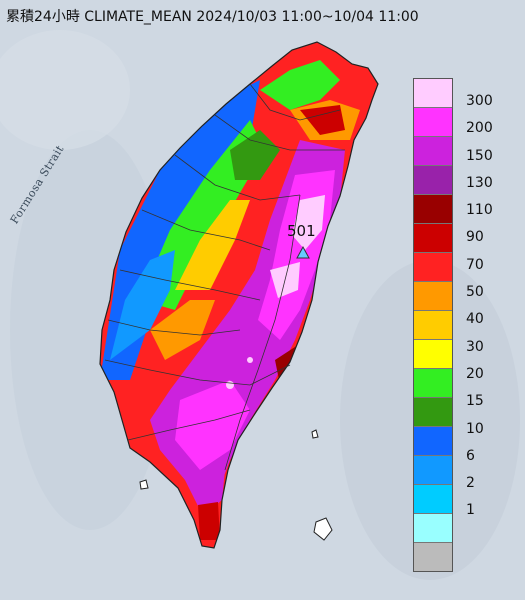 The width and height of the screenshot is (525, 600). I want to click on legend-label: 70, so click(475, 264).